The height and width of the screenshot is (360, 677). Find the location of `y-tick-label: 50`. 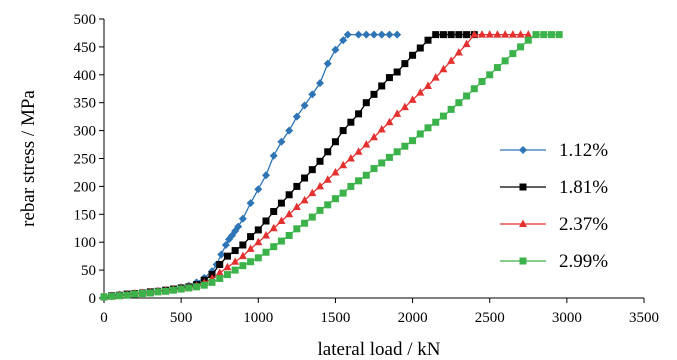

y-tick-label: 50 is located at coordinates (88, 271).